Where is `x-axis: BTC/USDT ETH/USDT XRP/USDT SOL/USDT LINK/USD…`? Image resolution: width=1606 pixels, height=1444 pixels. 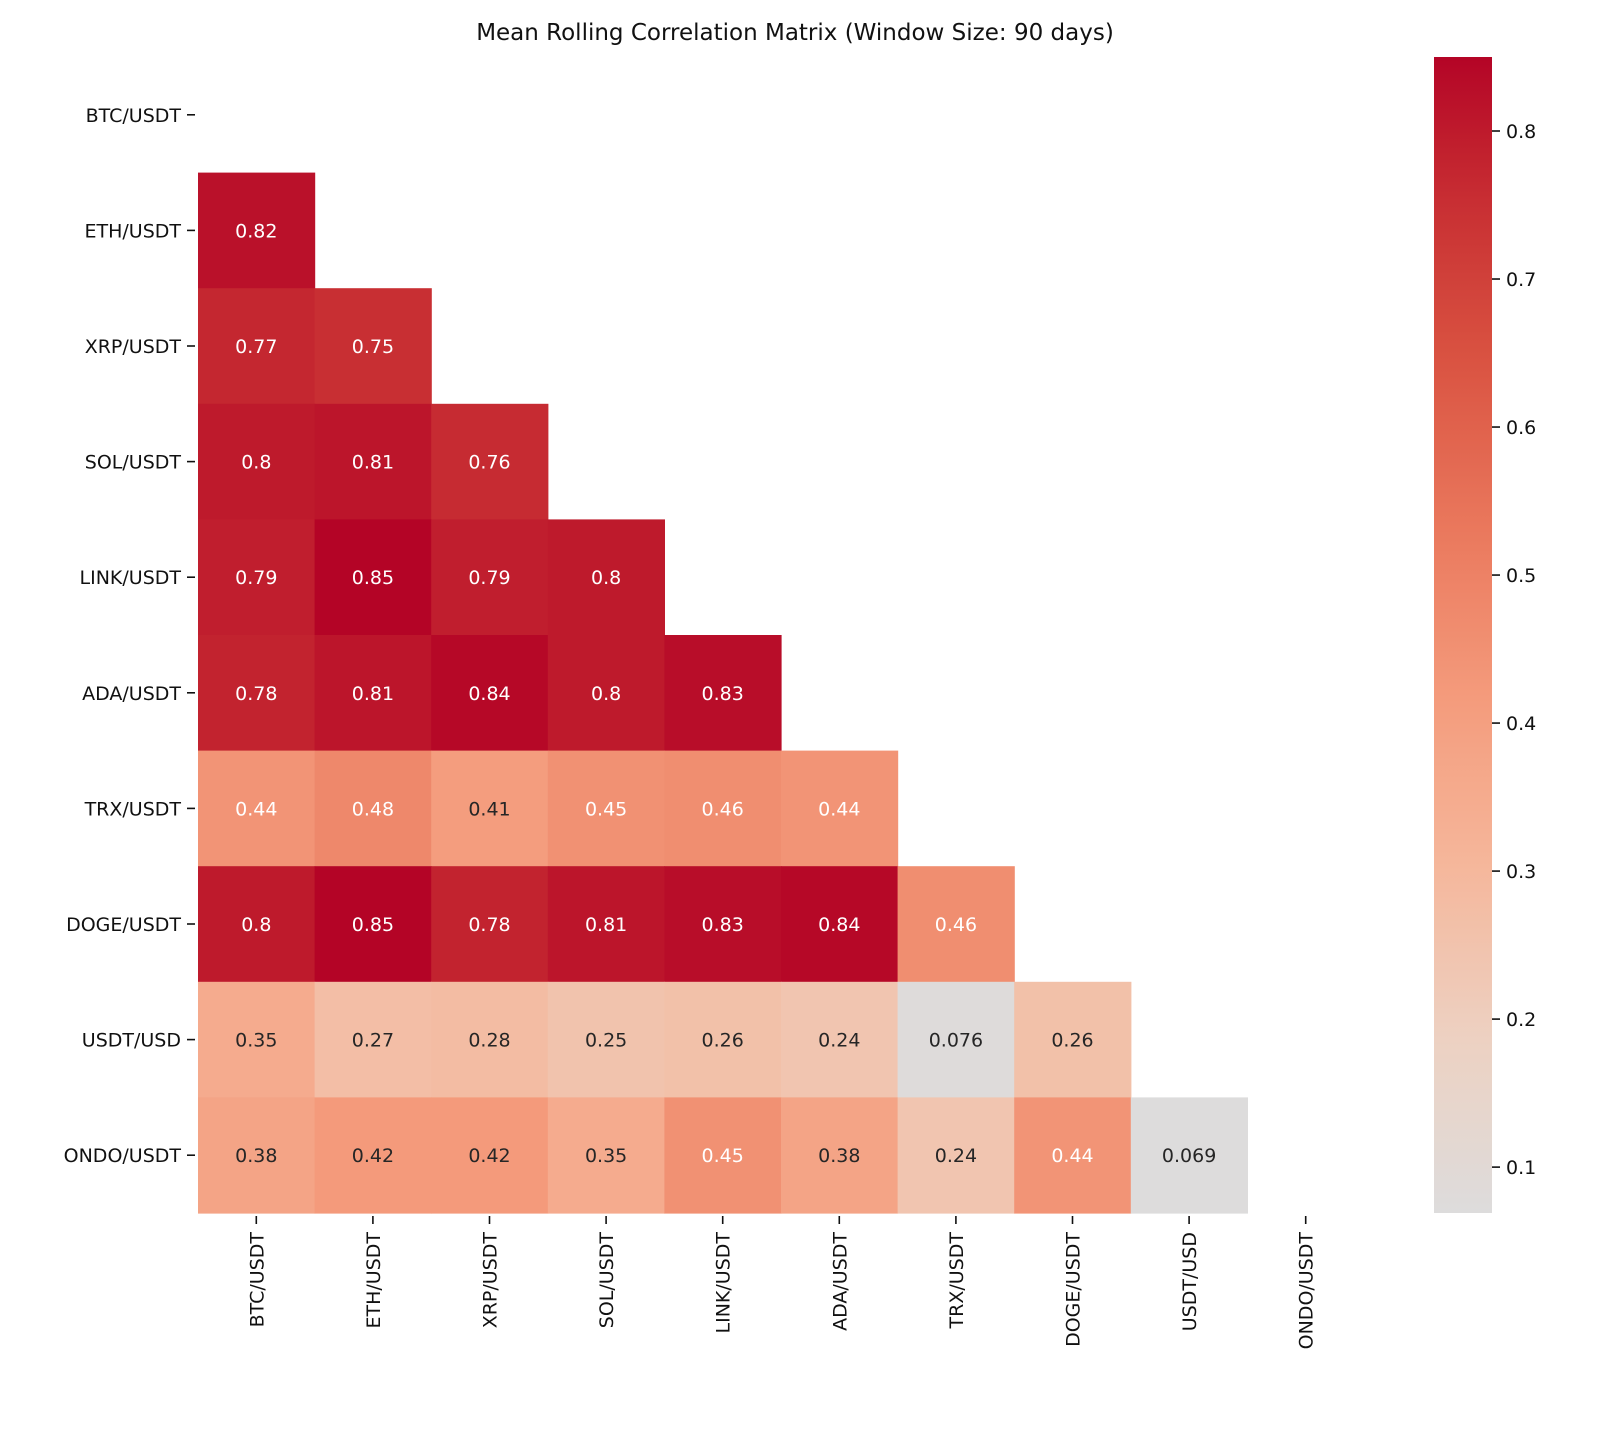 x-axis: BTC/USDT ETH/USDT XRP/USDT SOL/USDT LINK/USD… is located at coordinates (782, 1282).